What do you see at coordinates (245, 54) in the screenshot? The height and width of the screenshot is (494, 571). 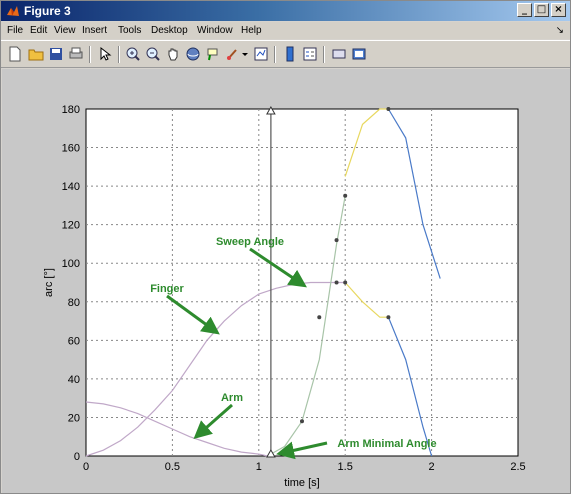 I see `brush-dropdown-icon` at bounding box center [245, 54].